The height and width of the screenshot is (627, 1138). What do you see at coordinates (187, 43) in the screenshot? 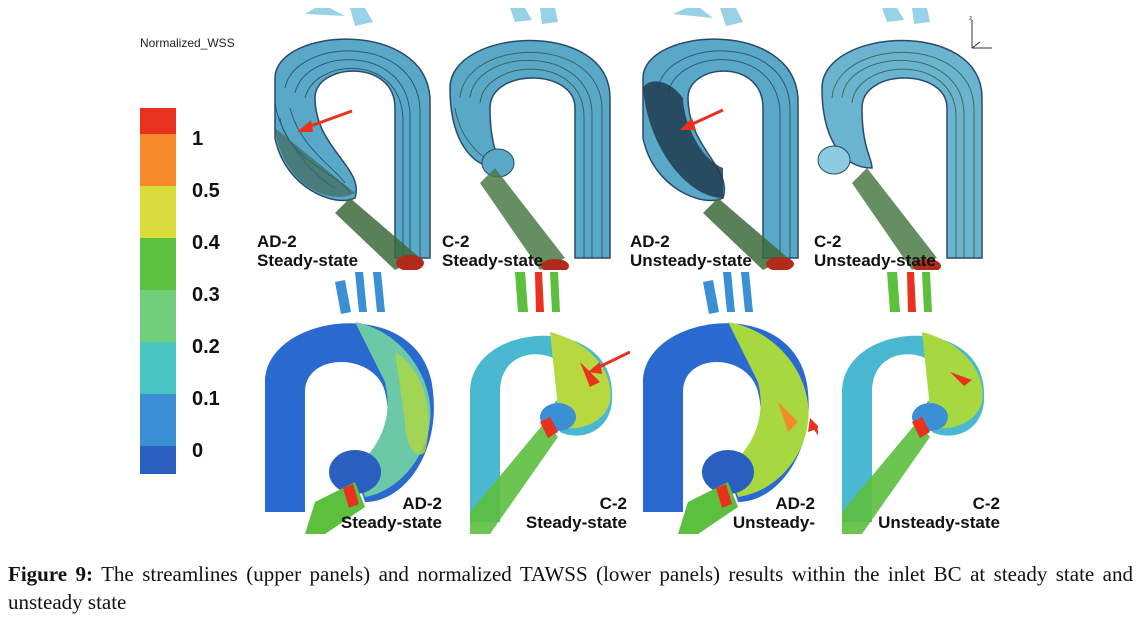
I see `colorbar-title: Normalized_WSS` at bounding box center [187, 43].